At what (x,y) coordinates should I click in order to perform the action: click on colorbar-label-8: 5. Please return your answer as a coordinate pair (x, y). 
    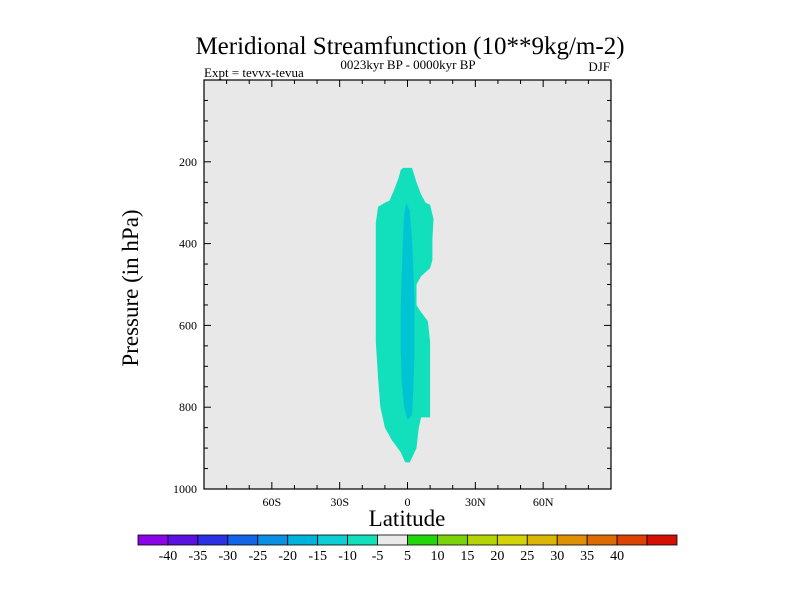
    Looking at the image, I should click on (407, 556).